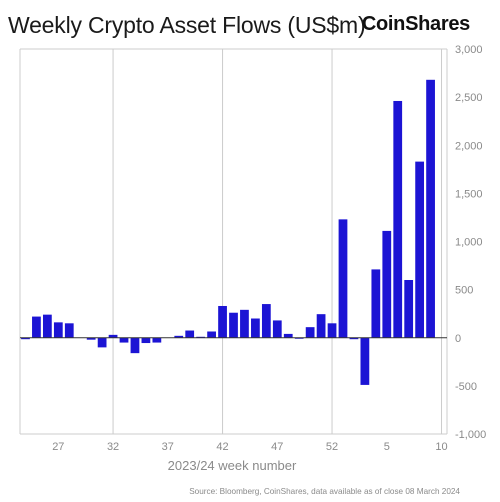 The height and width of the screenshot is (502, 500). Describe the element at coordinates (113, 447) in the screenshot. I see `x-tick-label: 32` at that location.